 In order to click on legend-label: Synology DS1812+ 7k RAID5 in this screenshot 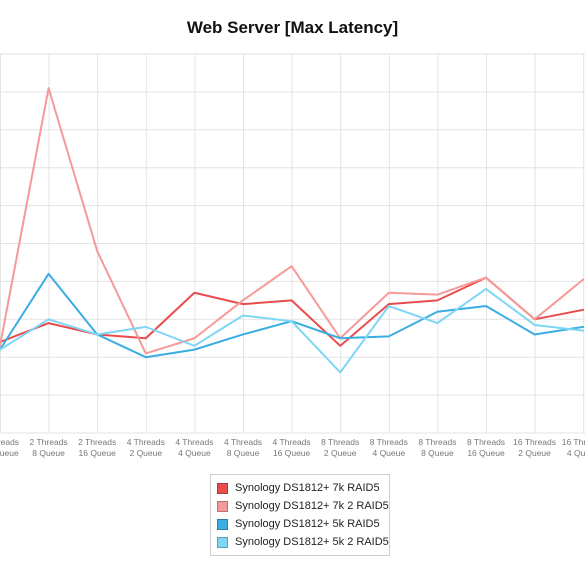, I will do `click(307, 488)`.